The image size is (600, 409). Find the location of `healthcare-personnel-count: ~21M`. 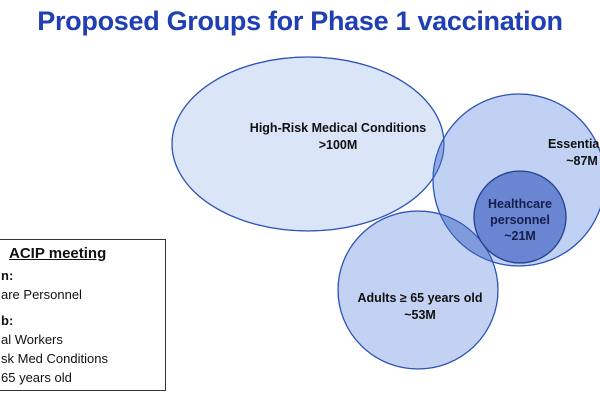

healthcare-personnel-count: ~21M is located at coordinates (520, 236).